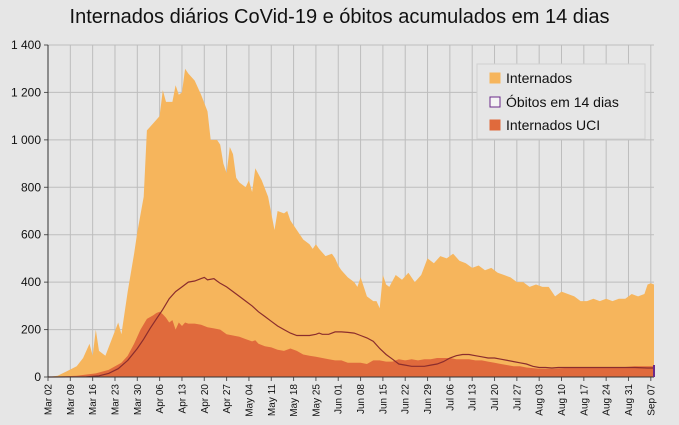 This screenshot has height=425, width=679. I want to click on x-tick-label: May 11, so click(272, 400).